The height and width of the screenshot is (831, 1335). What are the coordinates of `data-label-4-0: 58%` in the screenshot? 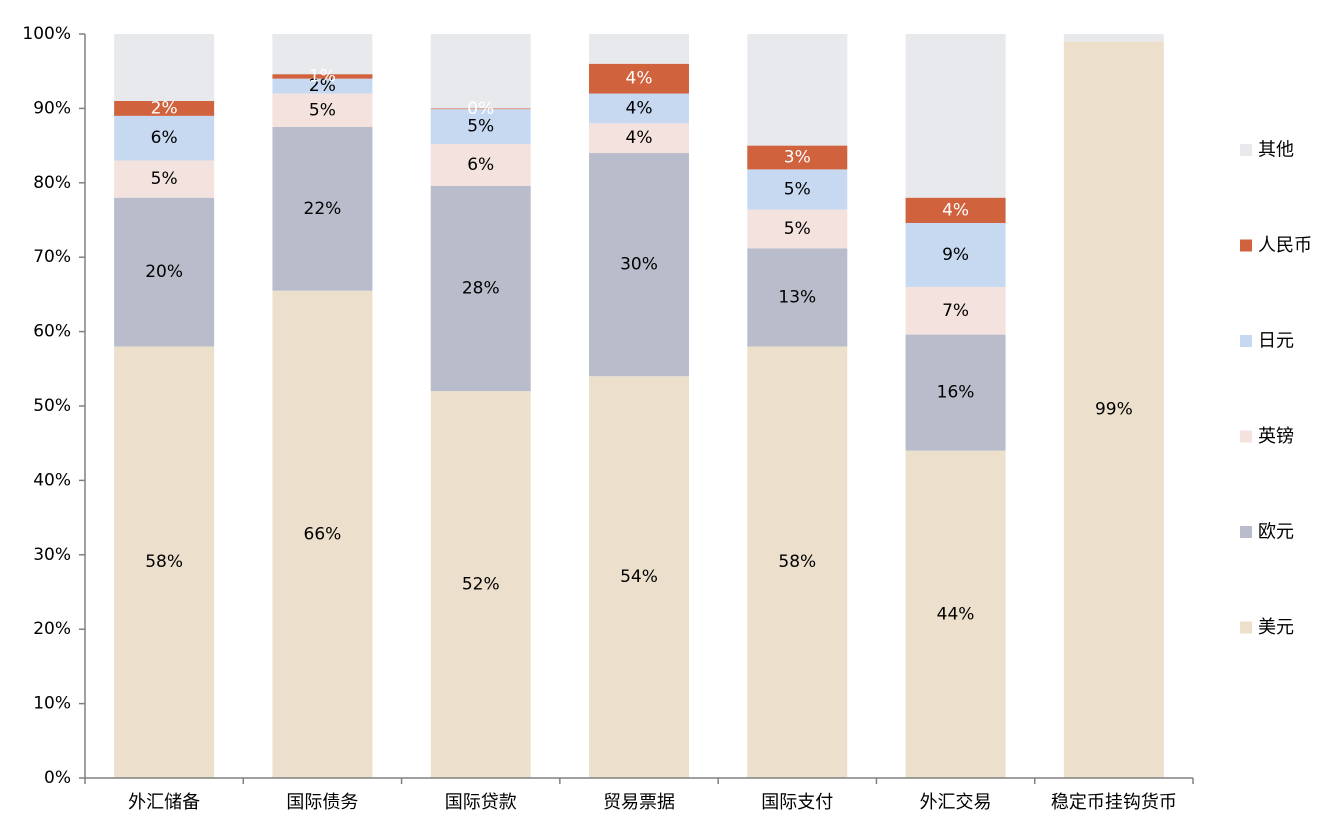 It's located at (797, 562).